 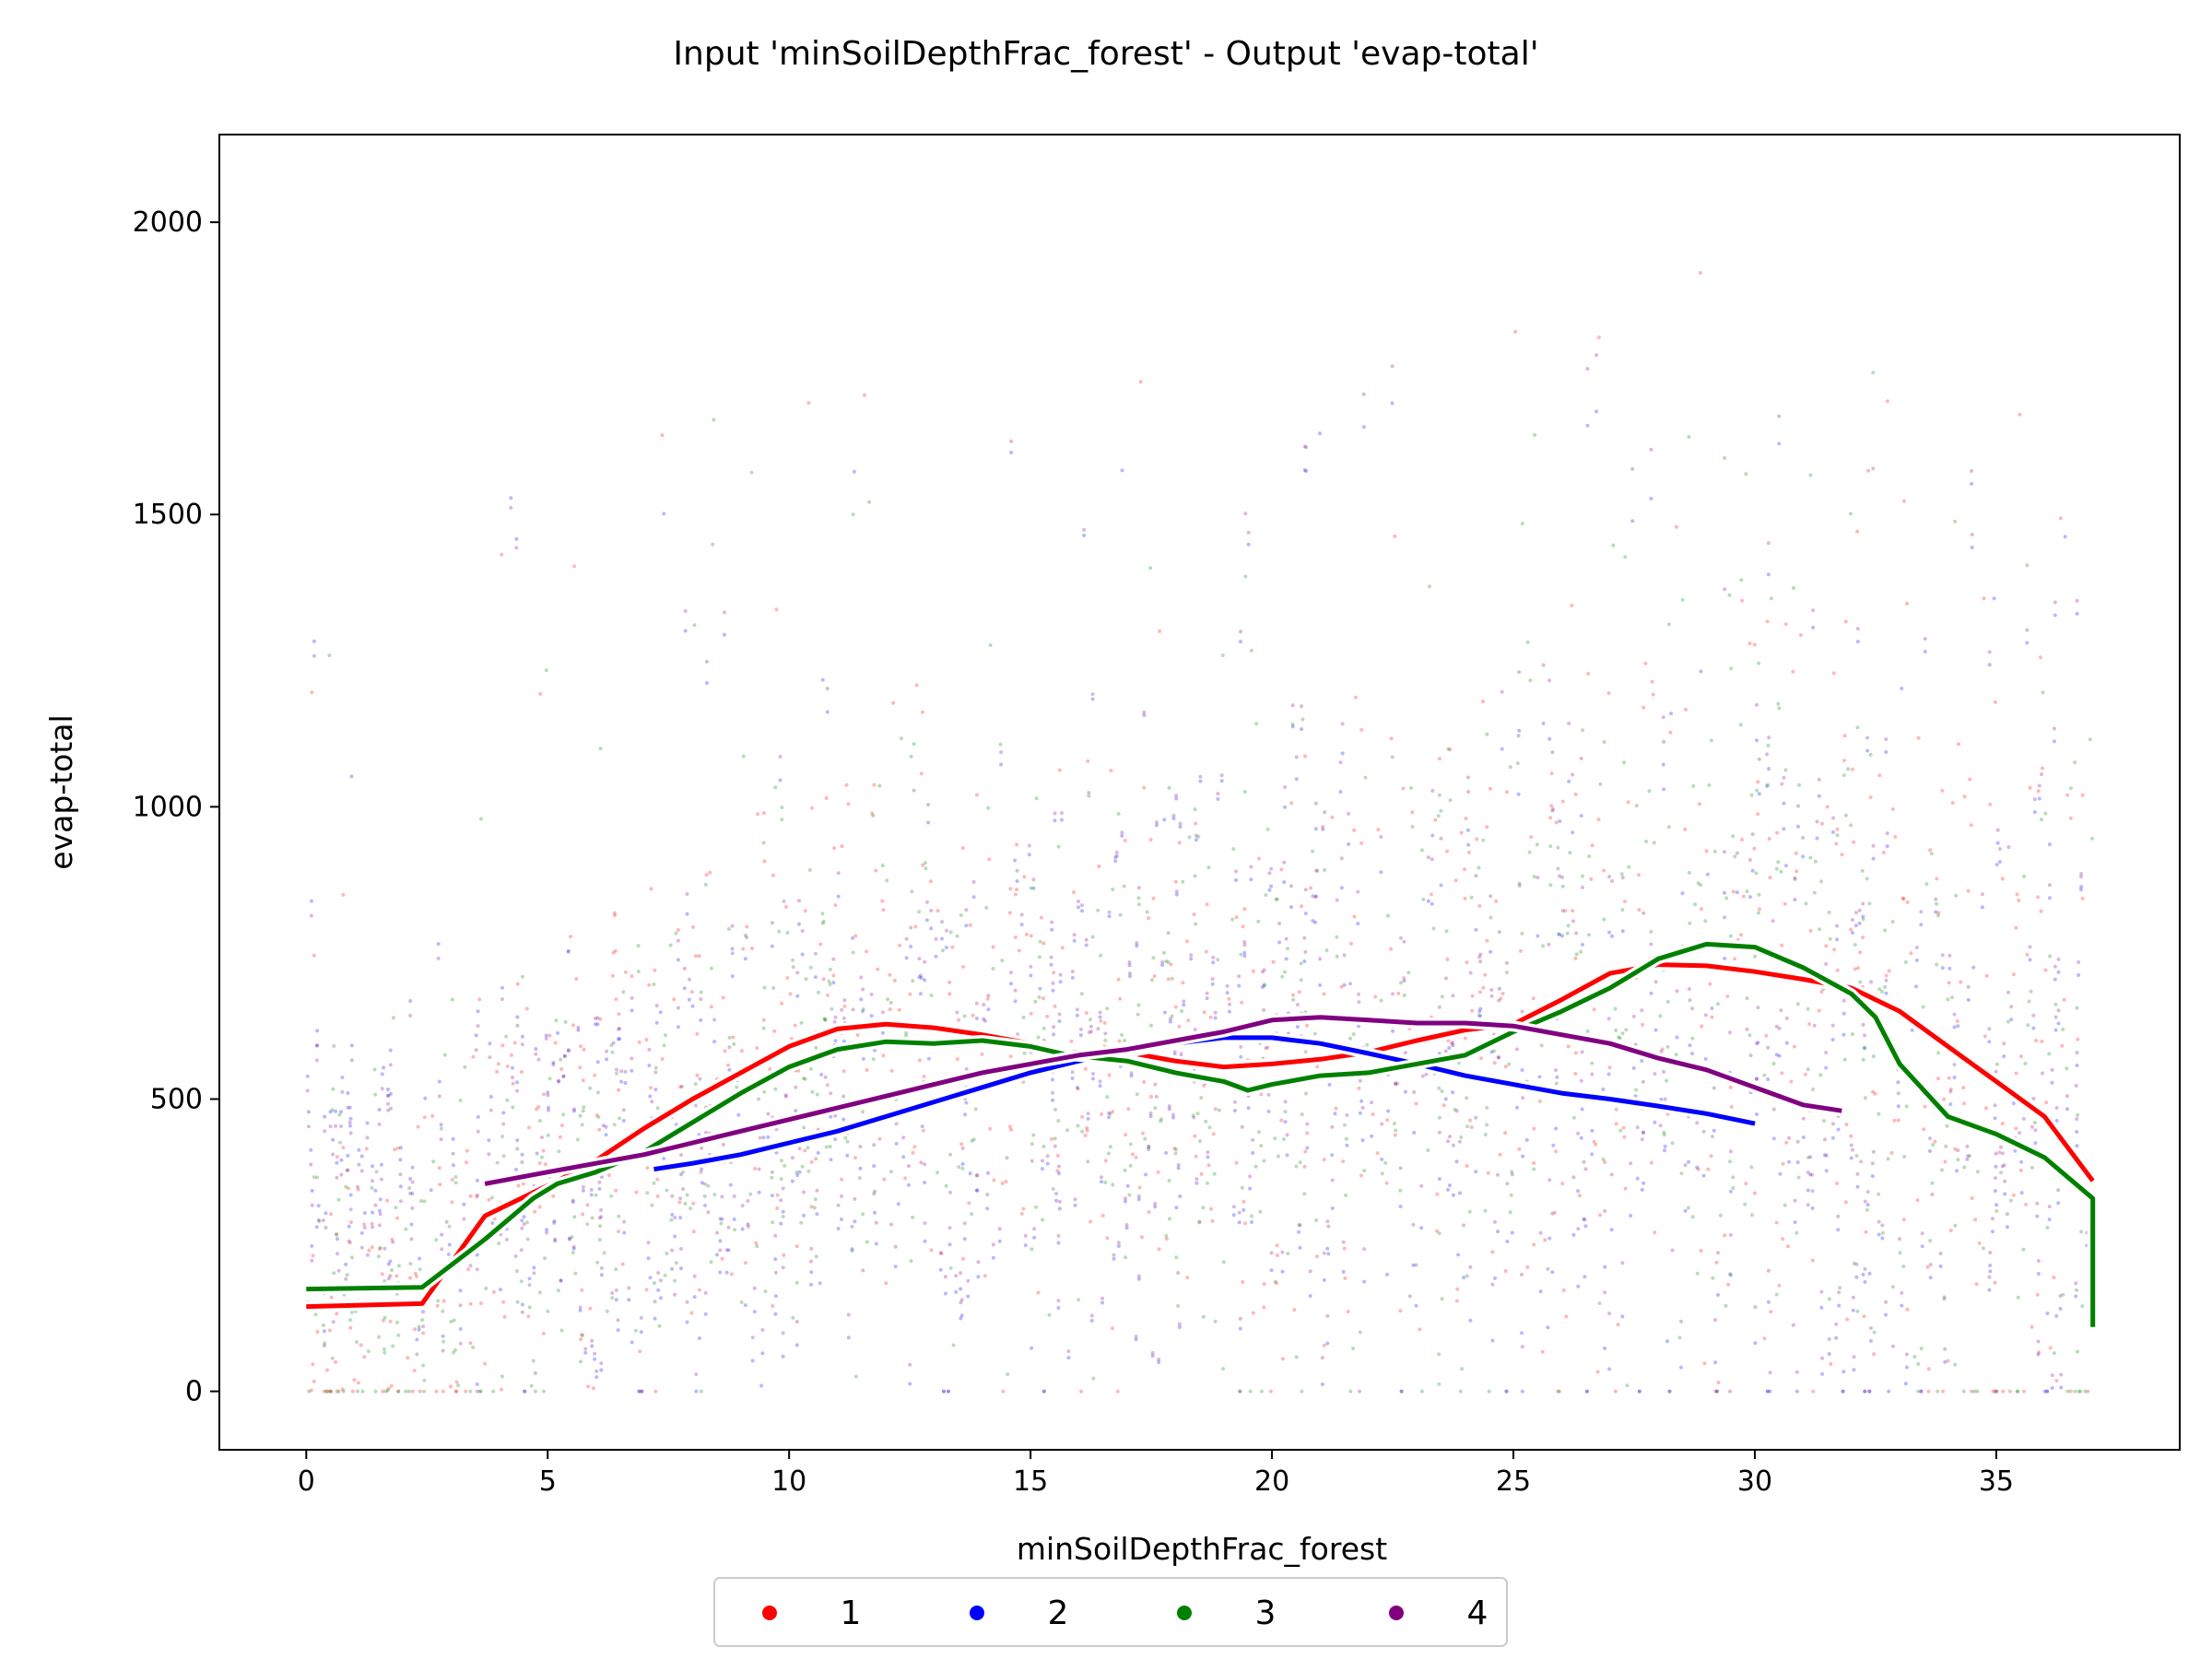 What do you see at coordinates (168, 222) in the screenshot?
I see `y-tick-label: 2000` at bounding box center [168, 222].